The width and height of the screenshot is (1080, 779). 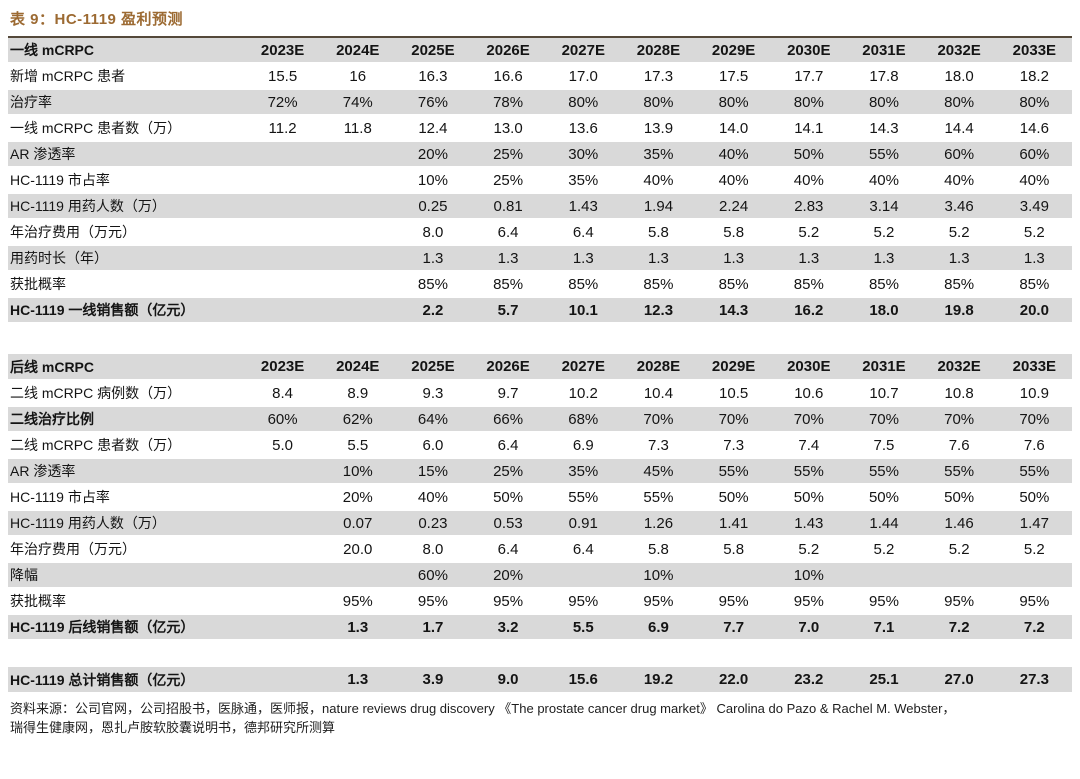 I want to click on cell-value: 13.6, so click(x=583, y=128).